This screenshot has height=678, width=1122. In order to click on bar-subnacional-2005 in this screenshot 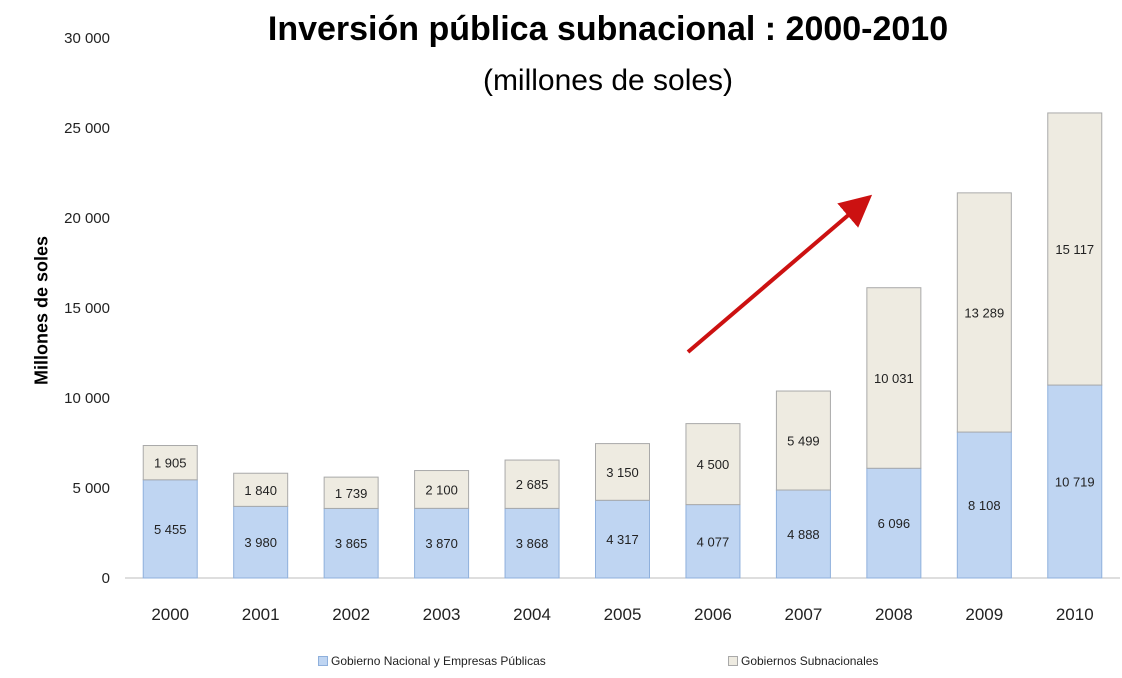, I will do `click(622, 472)`.